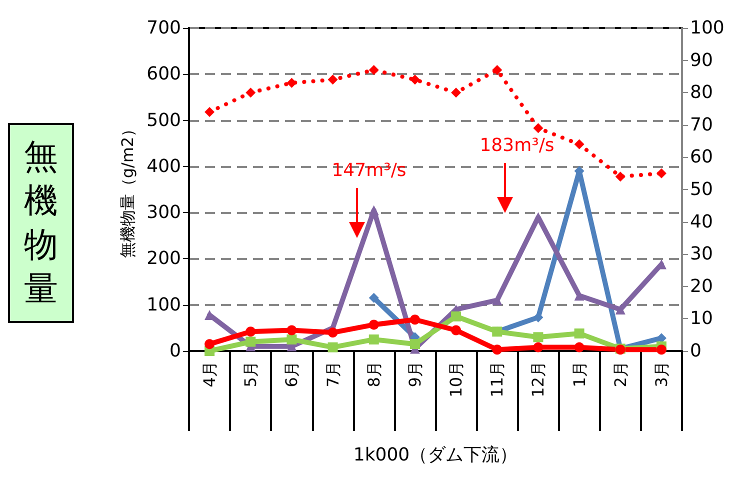  I want to click on x-tick-label: 4月, so click(210, 374).